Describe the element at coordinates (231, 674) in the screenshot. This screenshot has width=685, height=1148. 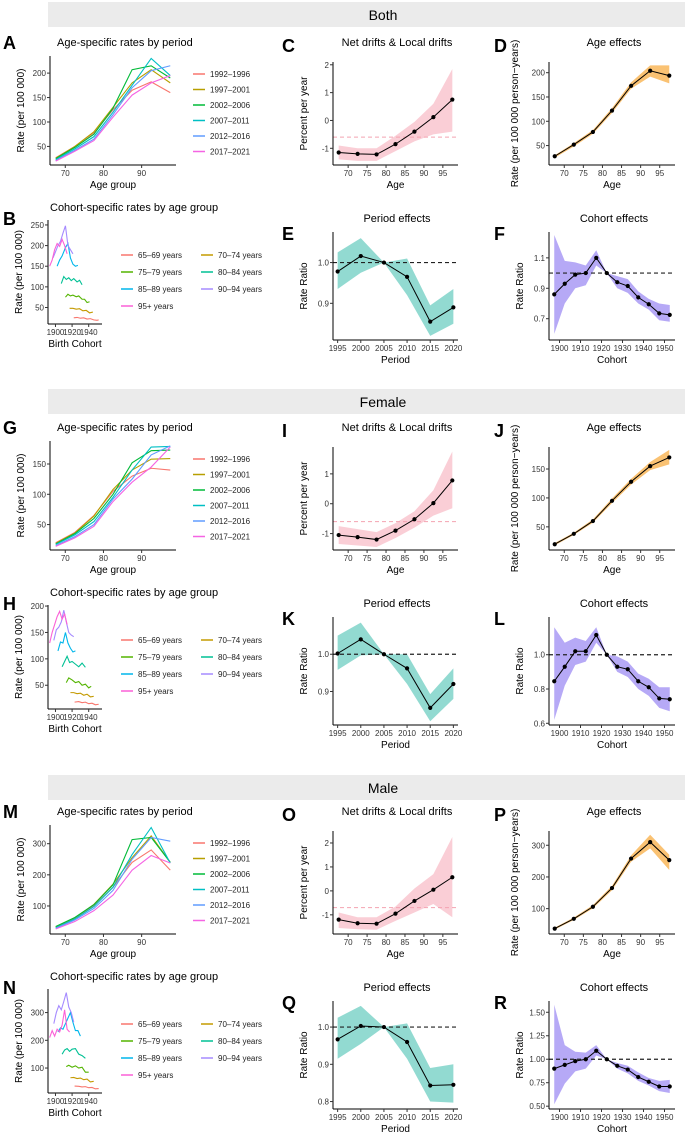
I see `legend-item: 90–94 years` at that location.